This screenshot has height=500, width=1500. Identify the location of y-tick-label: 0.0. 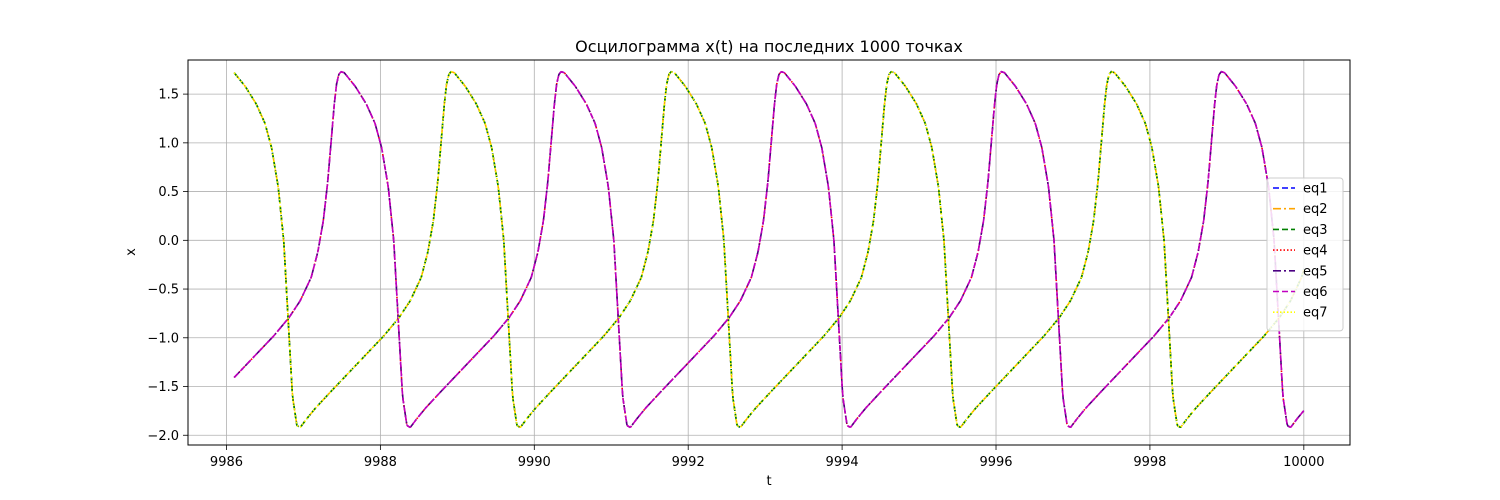
(168, 241).